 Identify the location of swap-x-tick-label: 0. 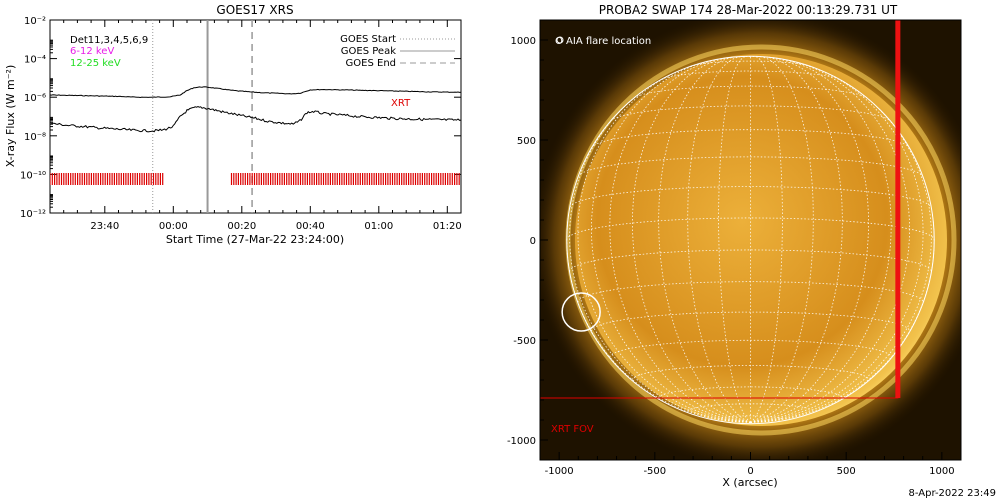
(750, 471).